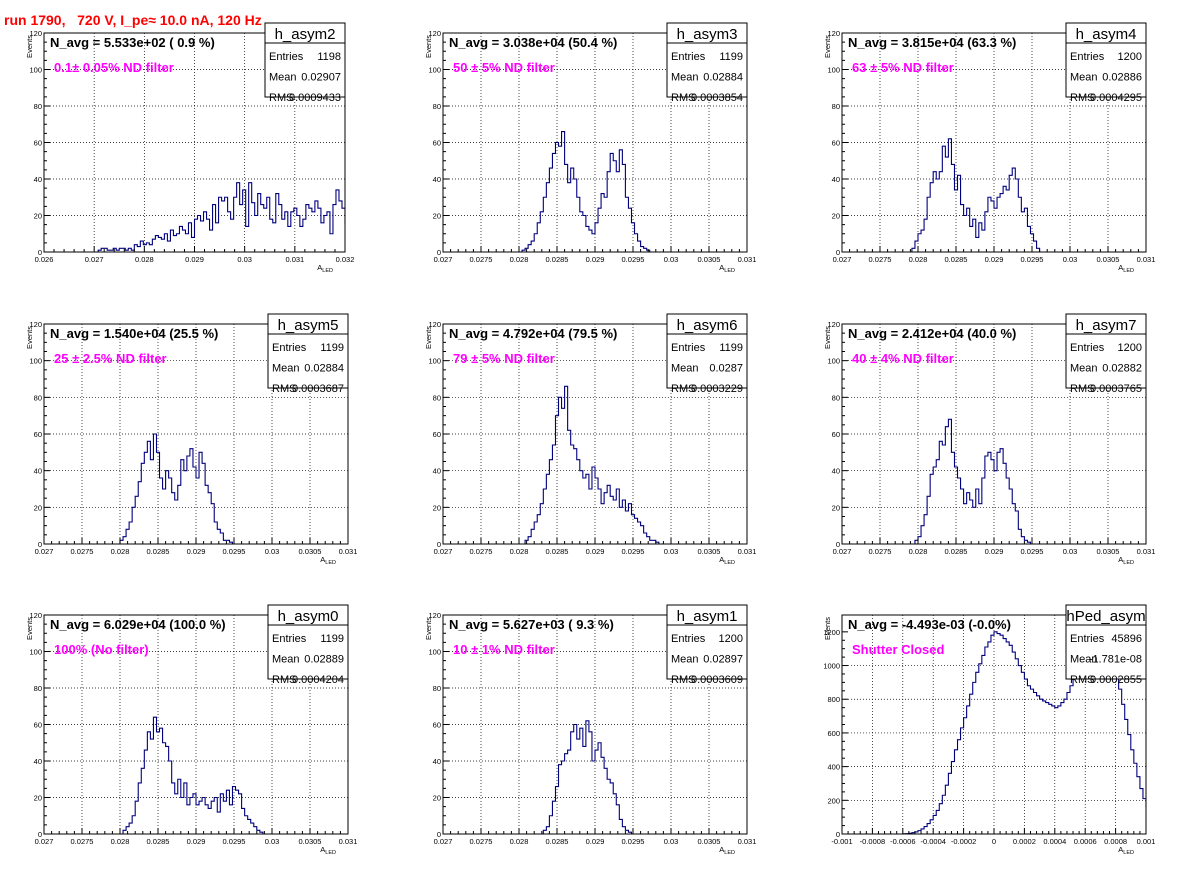  Describe the element at coordinates (833, 733) in the screenshot. I see `y-tick-label: 600` at that location.